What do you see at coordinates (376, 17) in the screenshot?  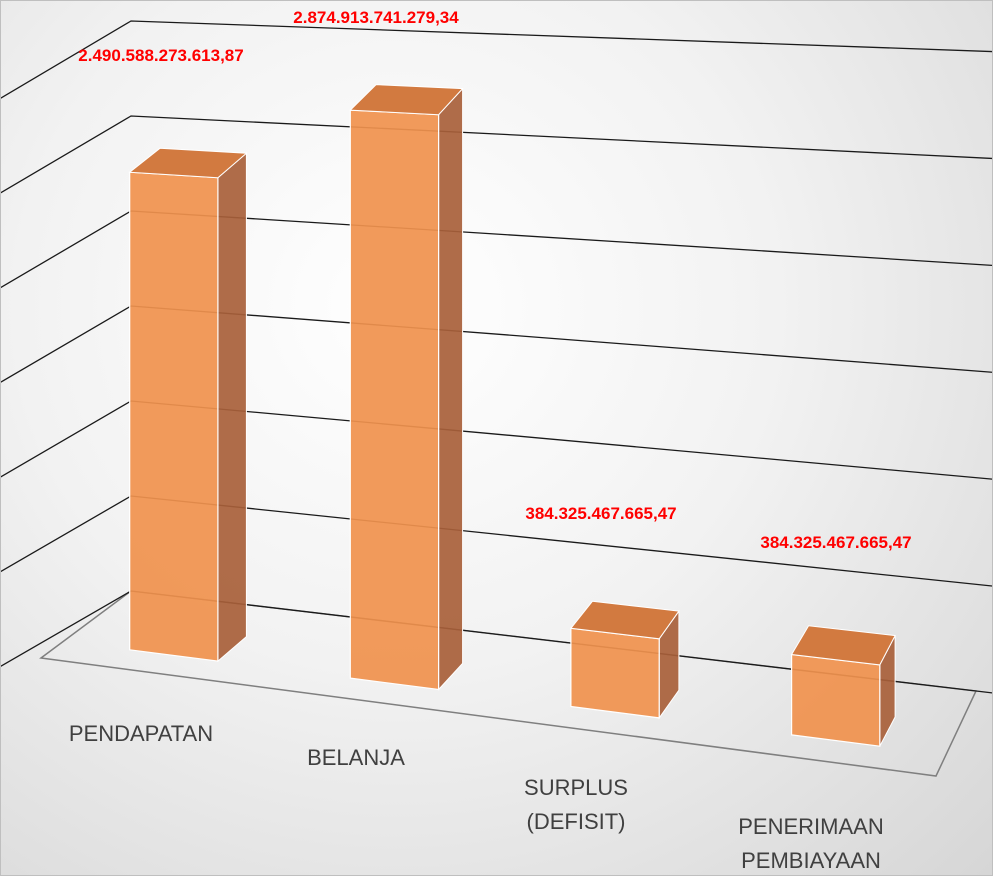 I see `value-label: 2.874.913.741.279,34` at bounding box center [376, 17].